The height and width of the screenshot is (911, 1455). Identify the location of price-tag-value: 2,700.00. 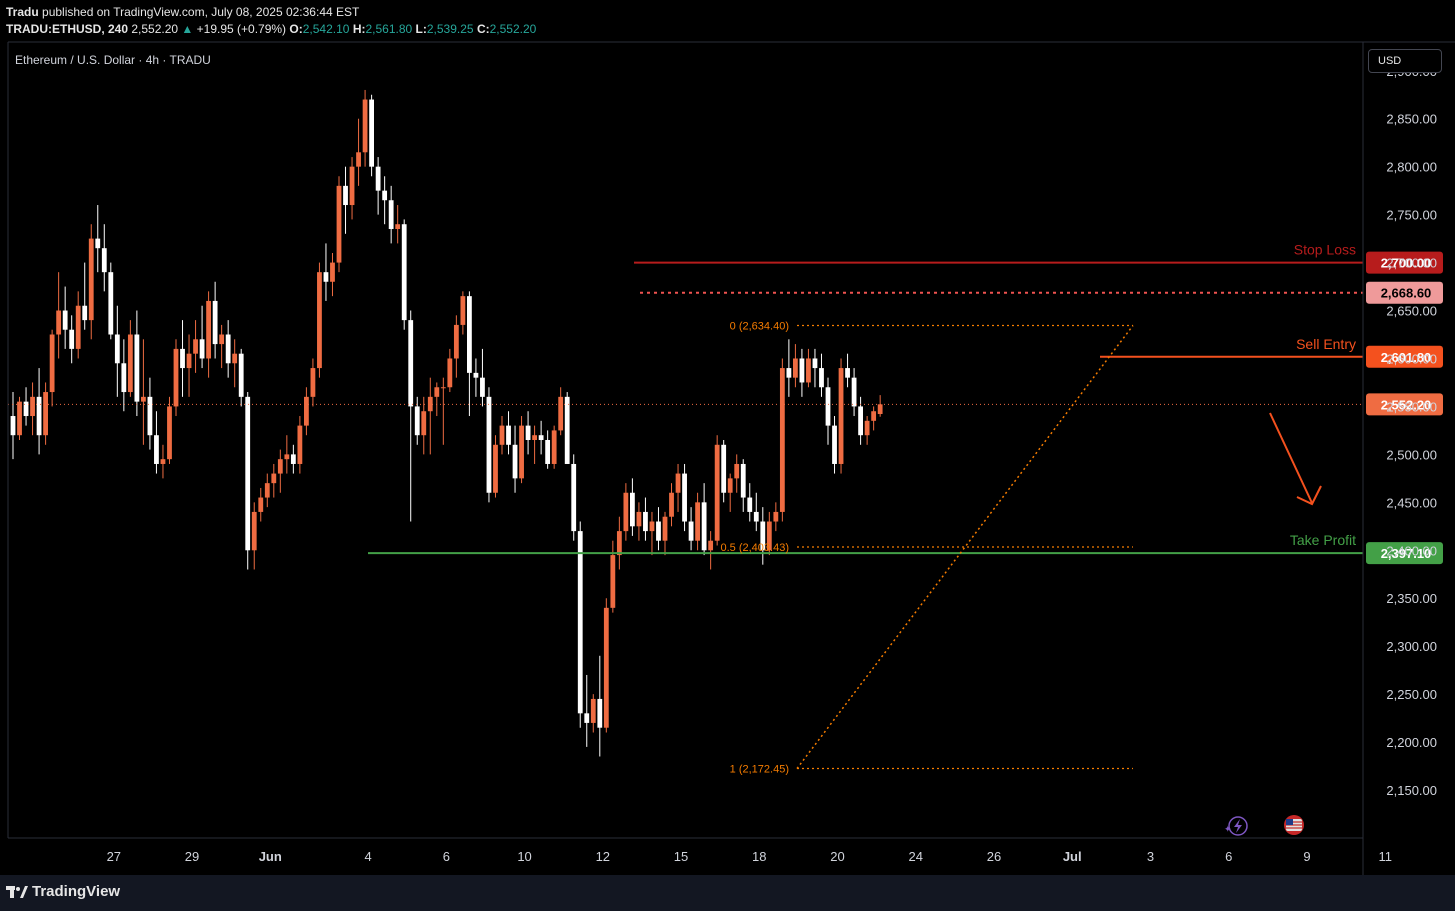
(1406, 263).